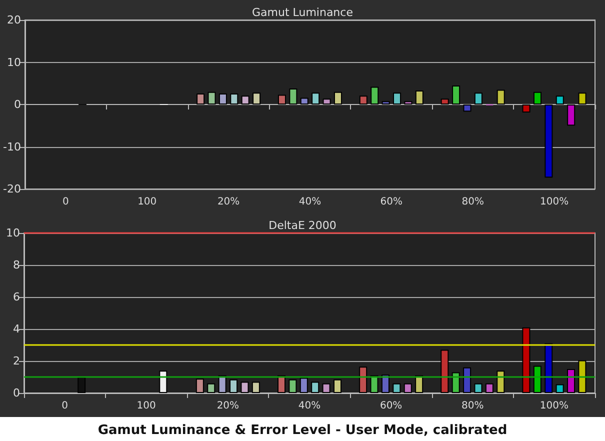  I want to click on y-tick-label: 8, so click(16, 265).